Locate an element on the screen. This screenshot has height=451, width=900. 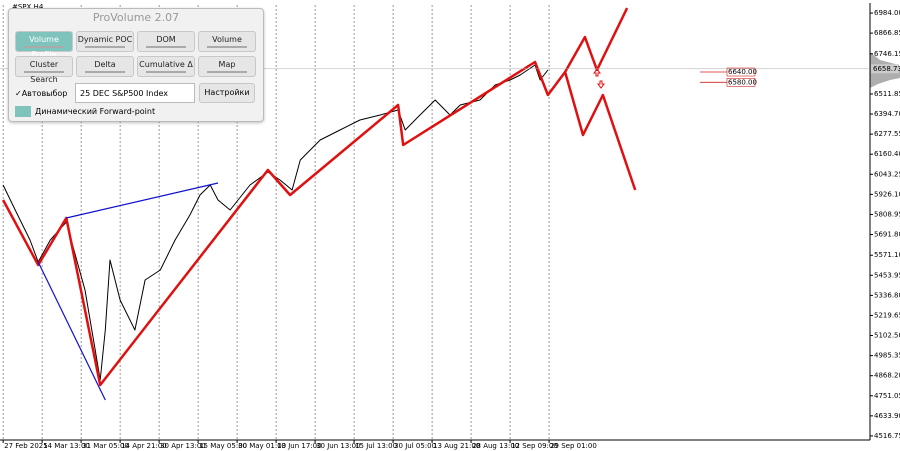
forward-point: Динамический Forward-point is located at coordinates (95, 111).